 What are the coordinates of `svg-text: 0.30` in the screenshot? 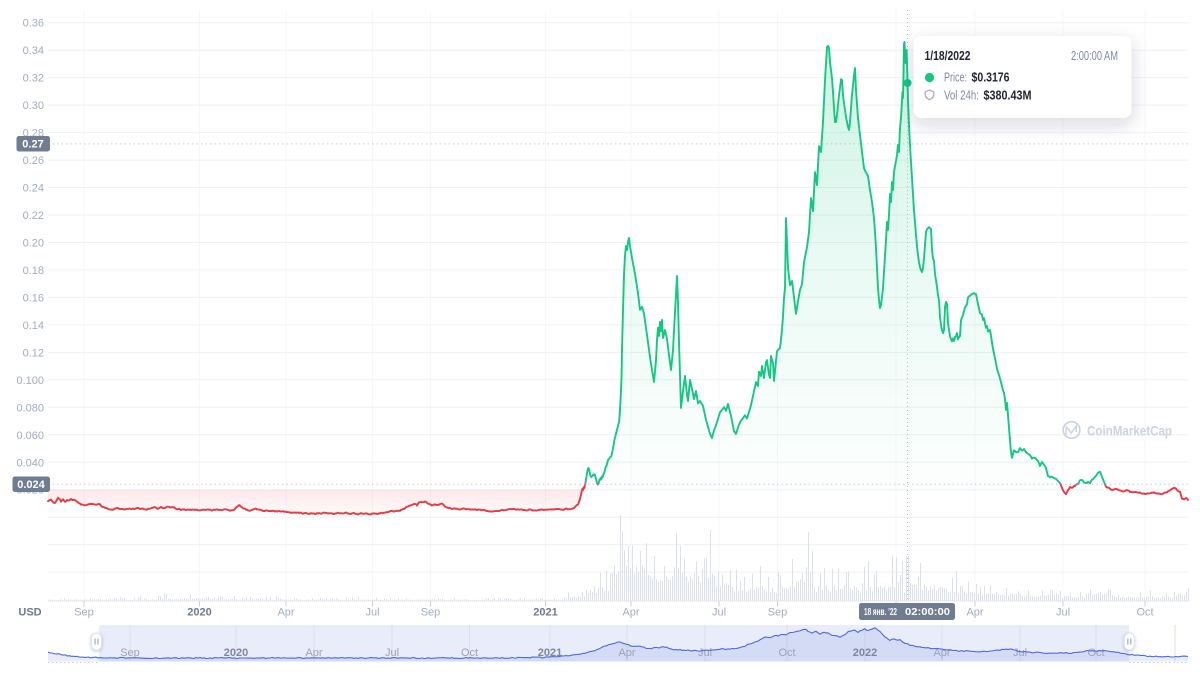 It's located at (33, 106).